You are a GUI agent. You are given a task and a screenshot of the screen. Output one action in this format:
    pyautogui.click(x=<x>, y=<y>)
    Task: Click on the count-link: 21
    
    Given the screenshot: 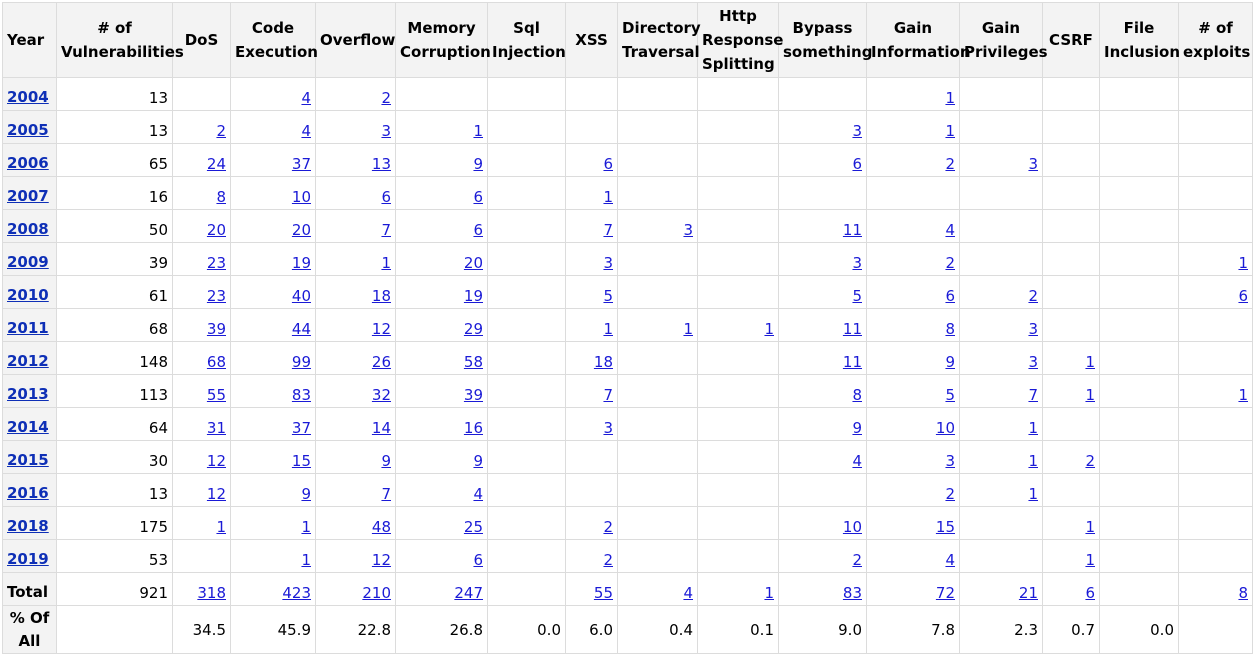 What is the action you would take?
    pyautogui.click(x=1028, y=593)
    